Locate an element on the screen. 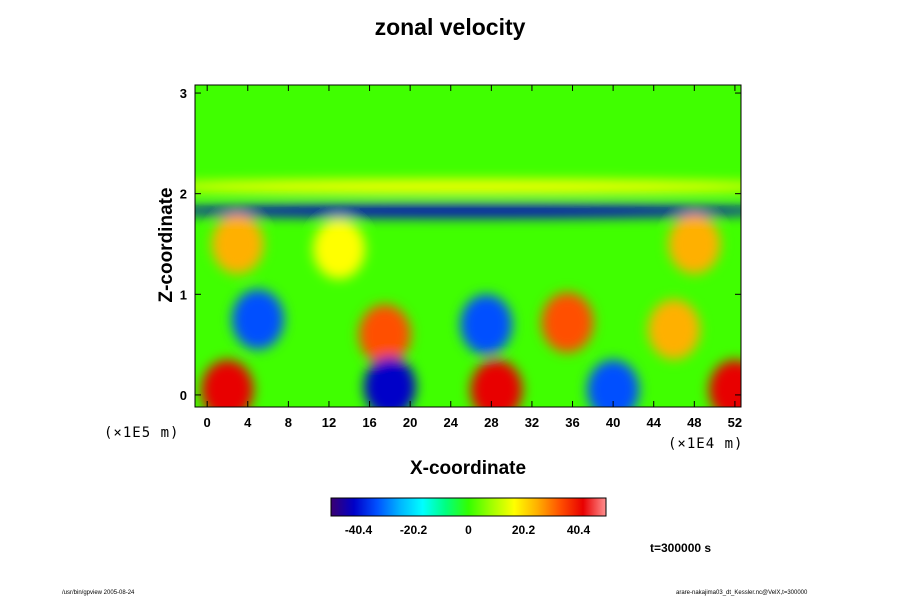 The height and width of the screenshot is (600, 900). x-tick-label: 36 is located at coordinates (572, 422).